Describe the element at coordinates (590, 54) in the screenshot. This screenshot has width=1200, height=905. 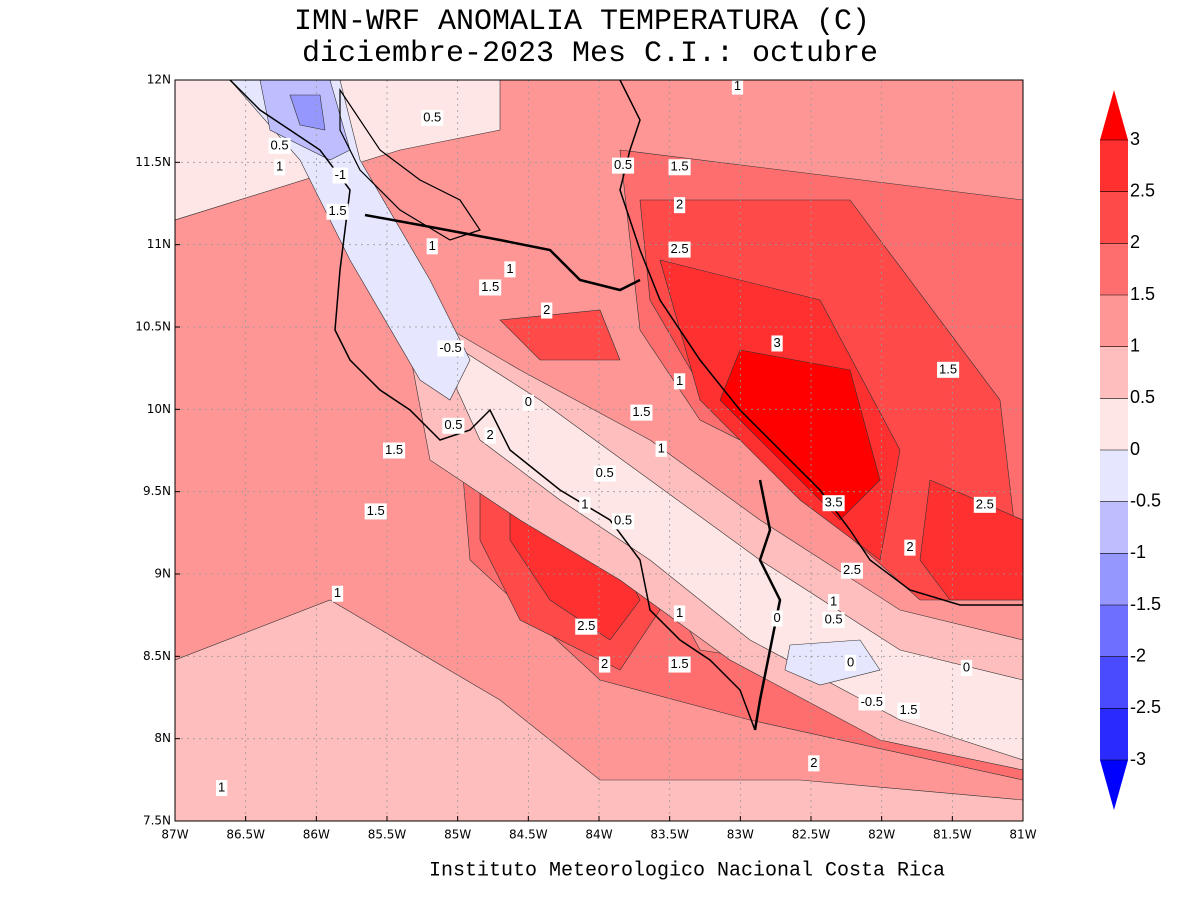
I see `subtitle: diciembre-2023 Mes C.I.: octubre` at that location.